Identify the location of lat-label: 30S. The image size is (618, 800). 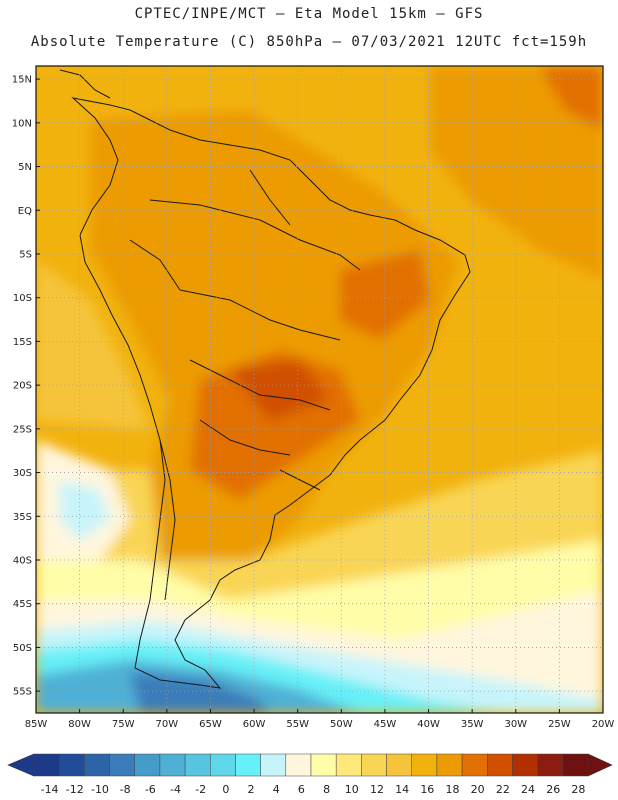
(22, 473).